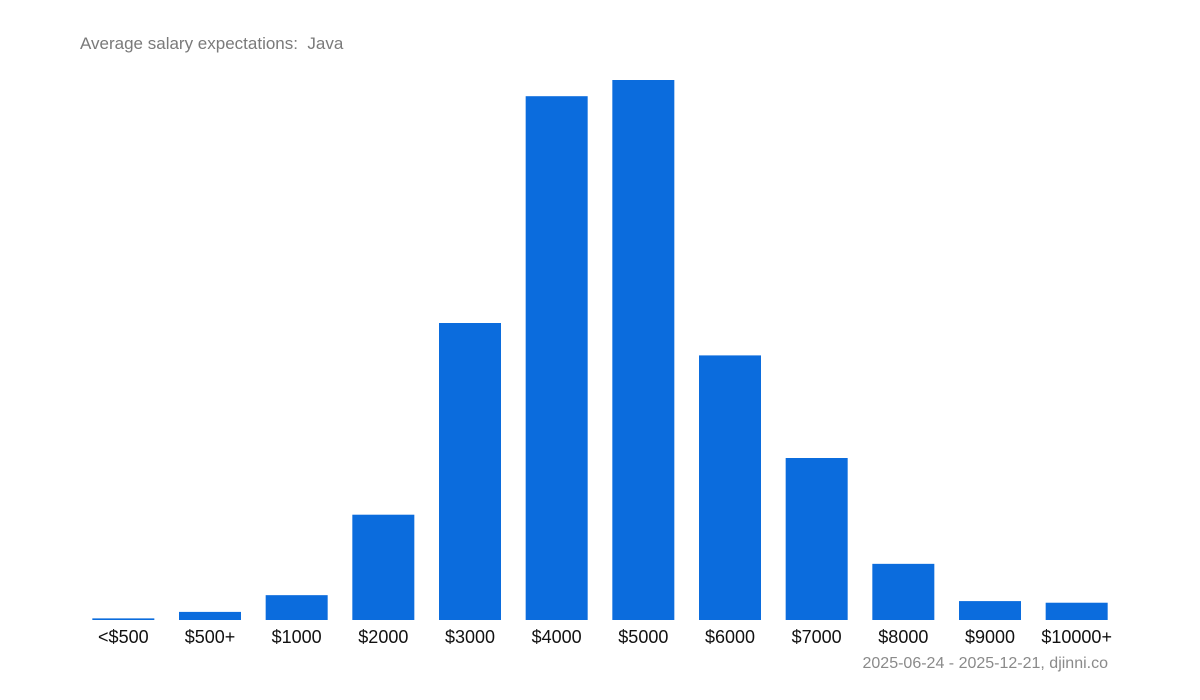  I want to click on x-tick-label: $10000+, so click(1076, 637).